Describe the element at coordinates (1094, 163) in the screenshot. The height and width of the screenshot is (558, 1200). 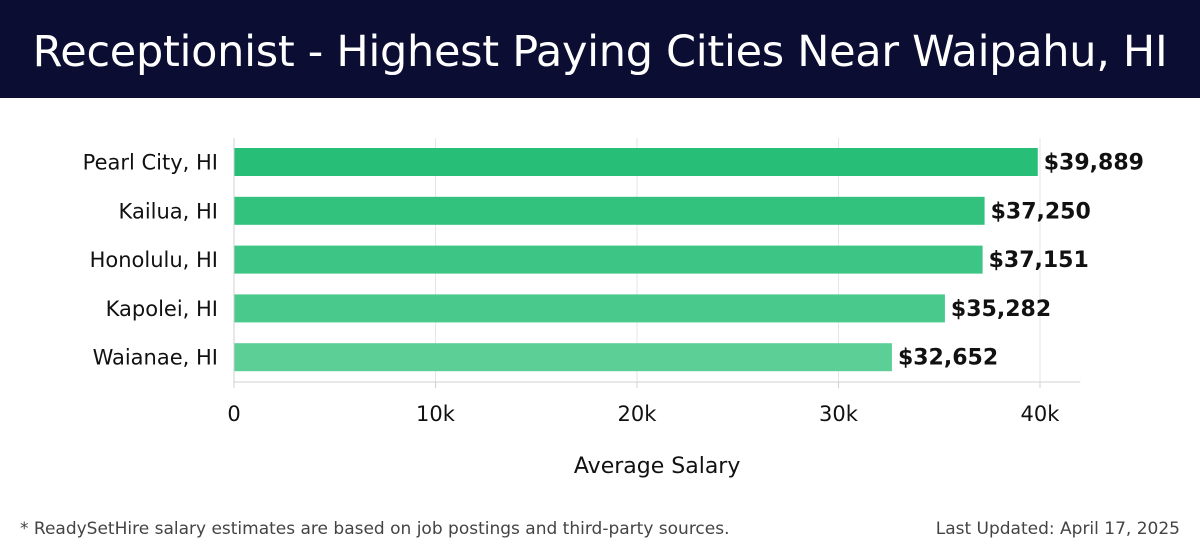
I see `value-label: $39,889` at that location.